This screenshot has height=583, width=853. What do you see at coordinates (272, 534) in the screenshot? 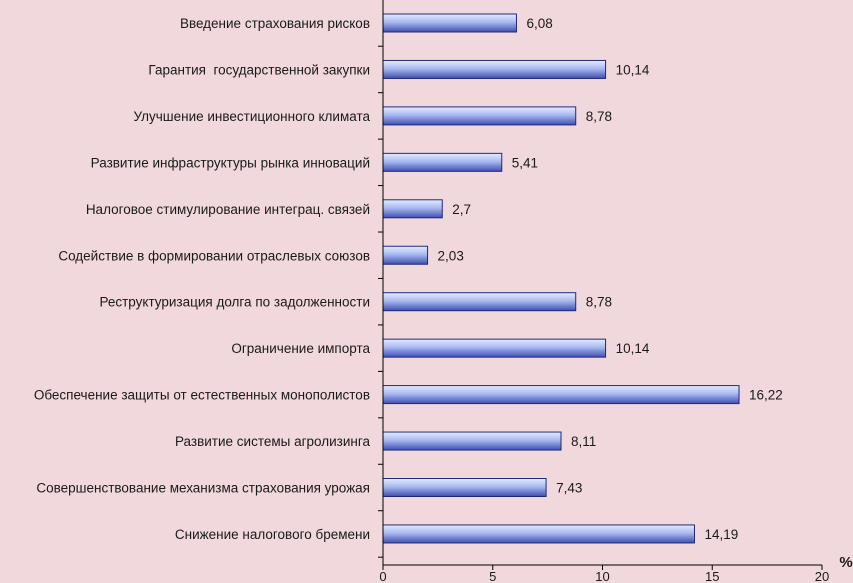
I see `category-label: Снижение налогового бремени` at bounding box center [272, 534].